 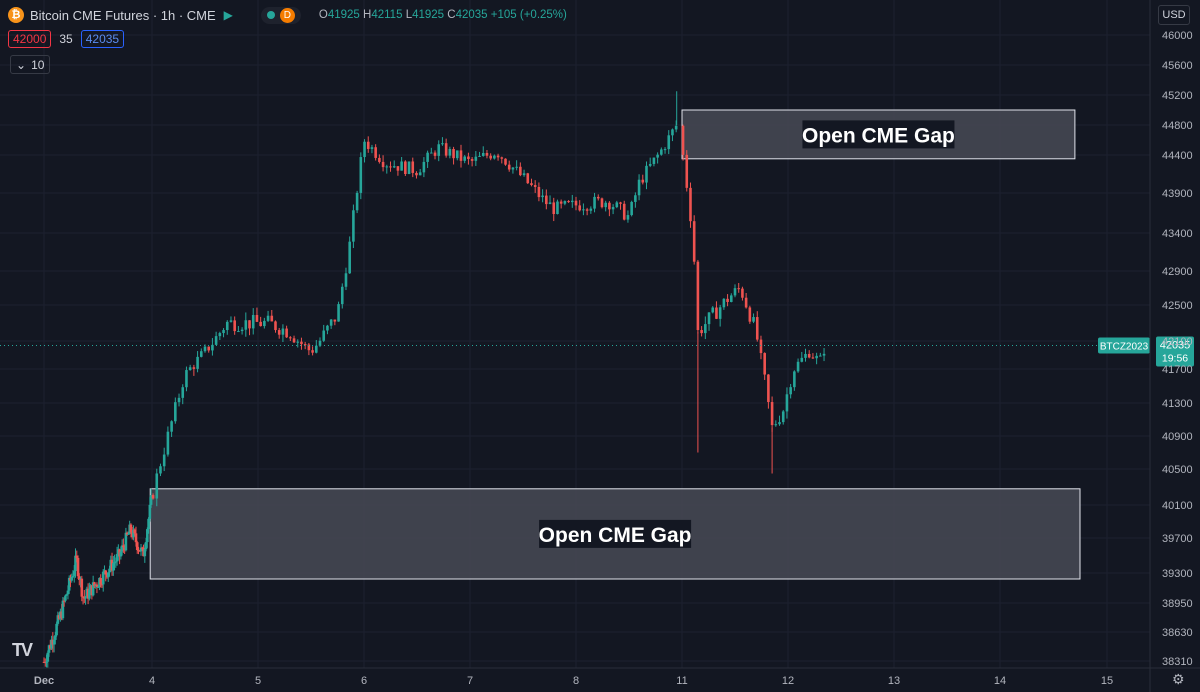 I want to click on last-price-label-bg, so click(x=1175, y=351).